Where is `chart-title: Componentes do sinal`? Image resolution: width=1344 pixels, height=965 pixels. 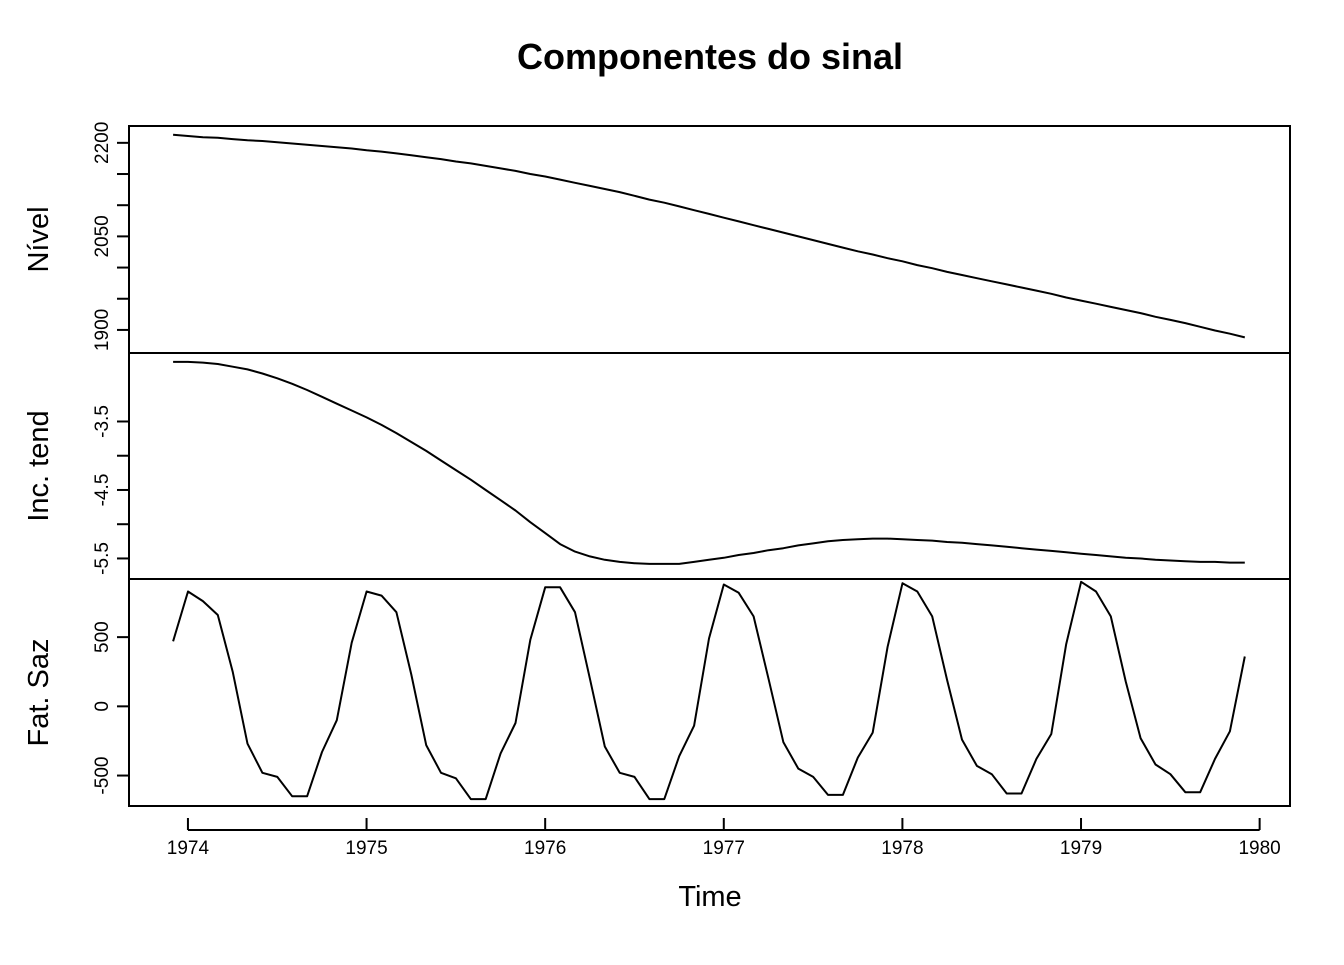 chart-title: Componentes do sinal is located at coordinates (710, 56).